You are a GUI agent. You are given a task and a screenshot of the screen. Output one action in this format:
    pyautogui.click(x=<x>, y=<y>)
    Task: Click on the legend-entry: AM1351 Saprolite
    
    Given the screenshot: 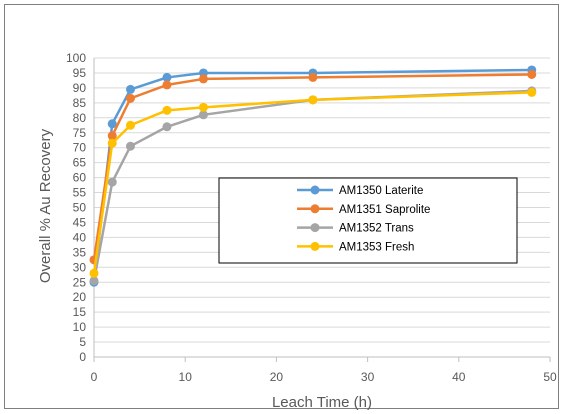 What is the action you would take?
    pyautogui.click(x=363, y=210)
    